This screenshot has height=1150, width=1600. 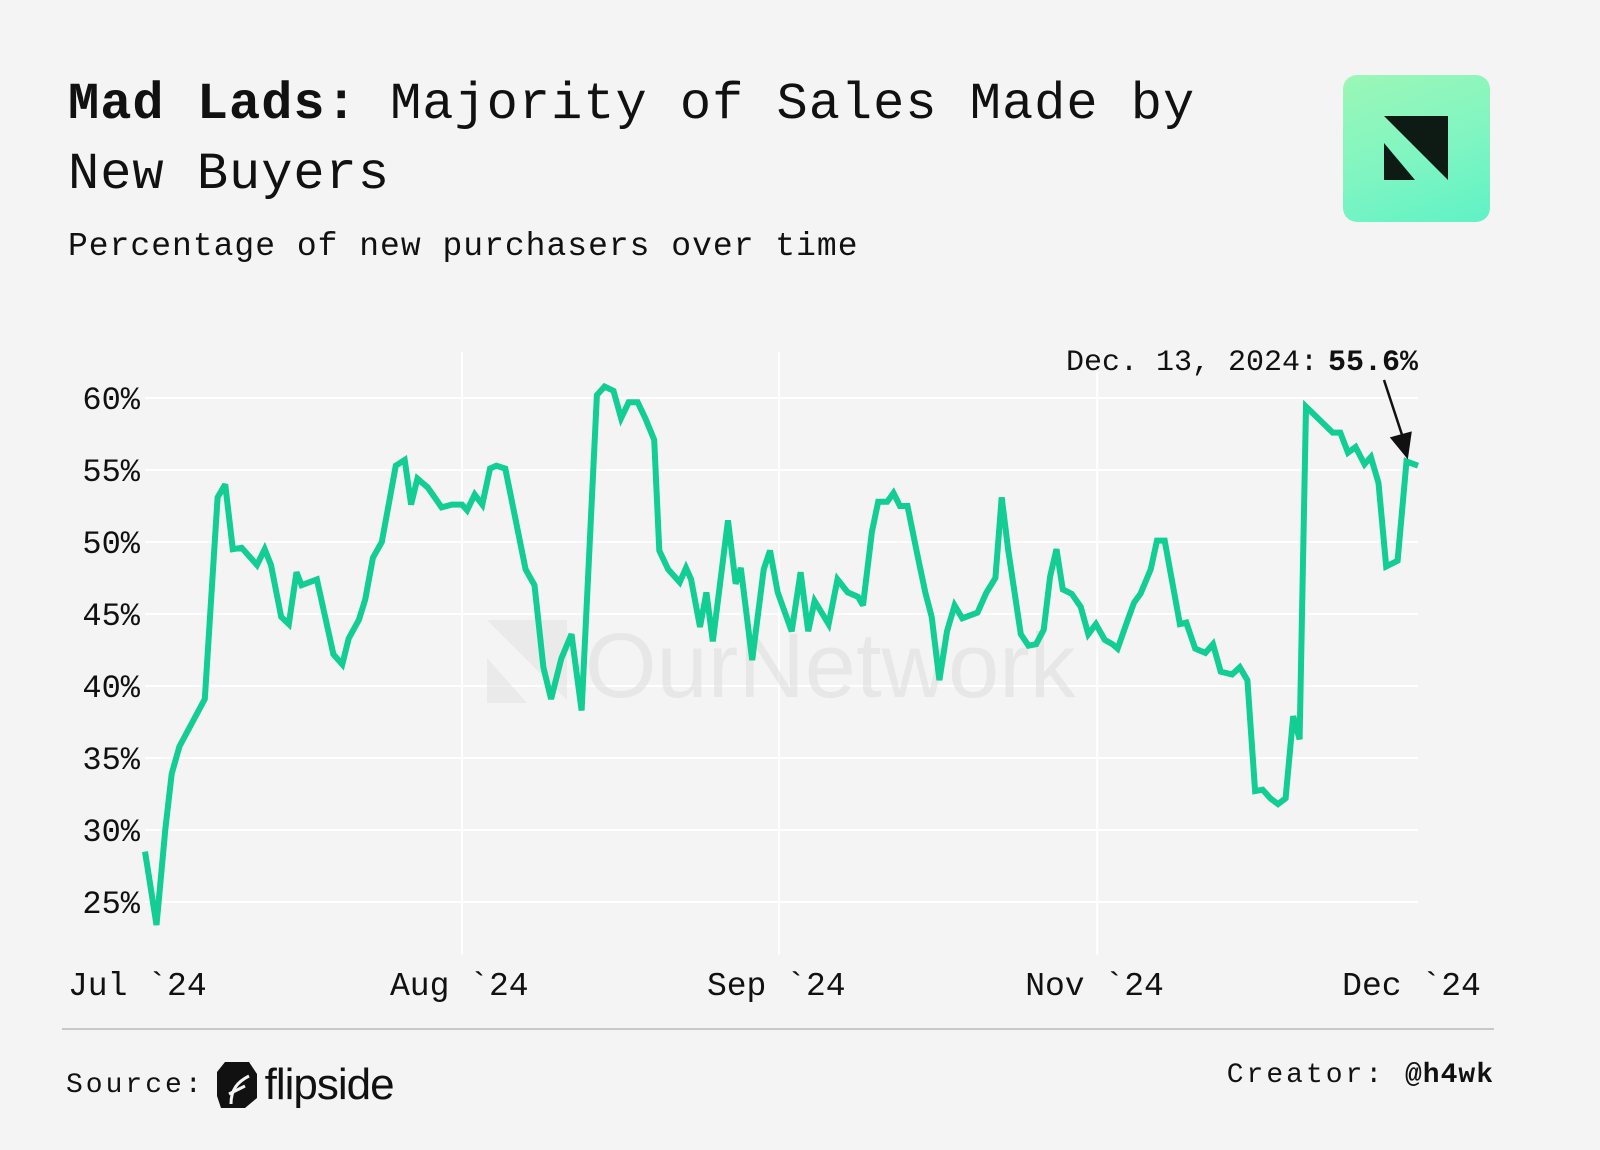 I want to click on annotation-value: 55.6%, so click(x=1373, y=363).